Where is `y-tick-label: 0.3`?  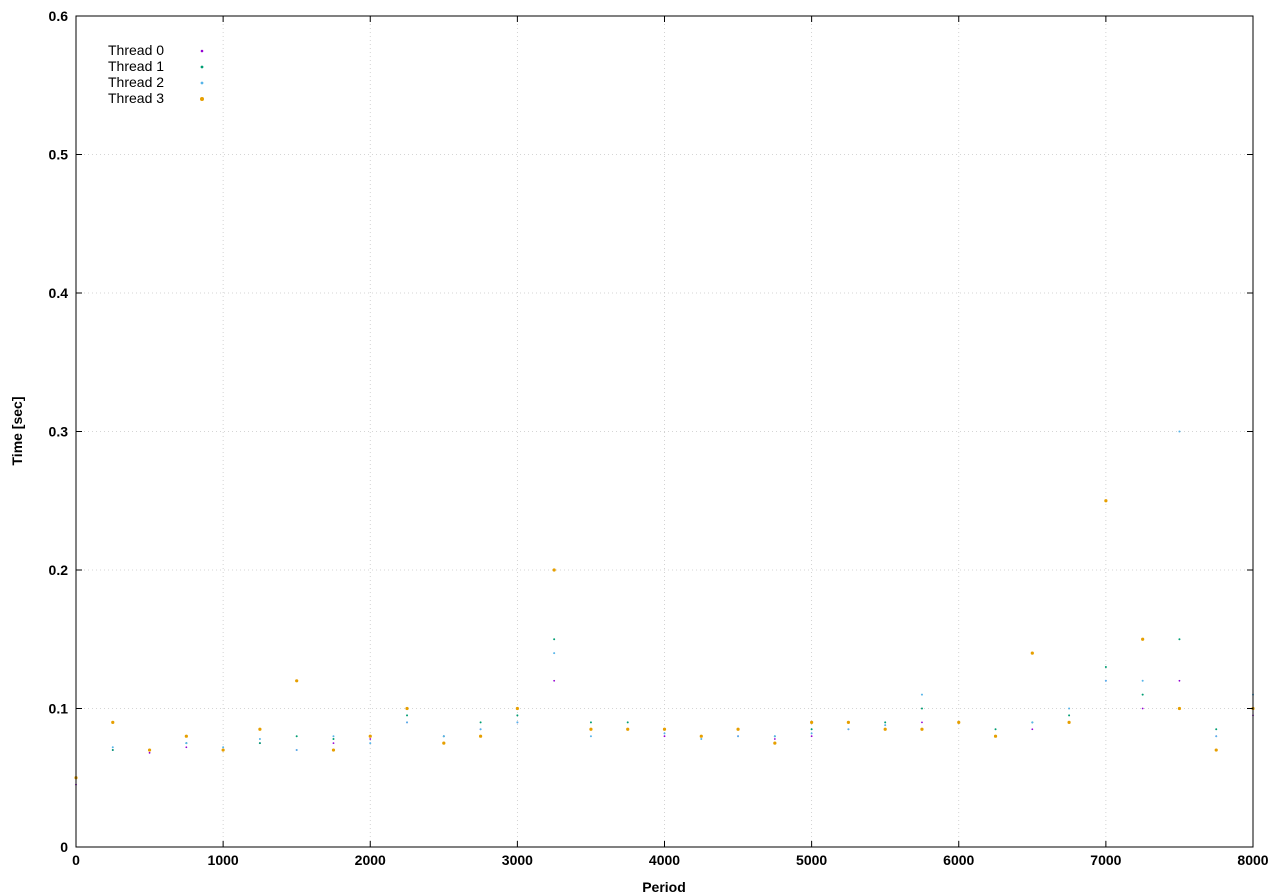
y-tick-label: 0.3 is located at coordinates (59, 432).